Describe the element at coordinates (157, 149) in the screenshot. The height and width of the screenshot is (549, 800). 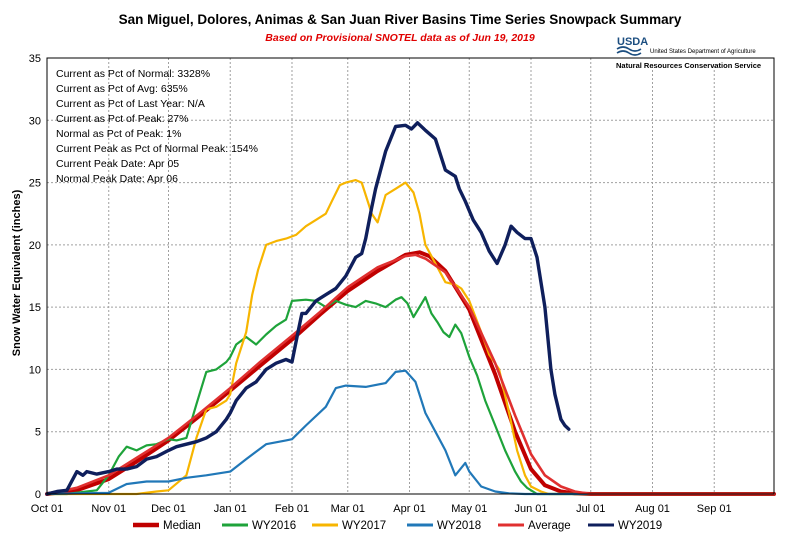
I see `stat-line: Current Peak as Pct of Normal Peak: 154%` at that location.